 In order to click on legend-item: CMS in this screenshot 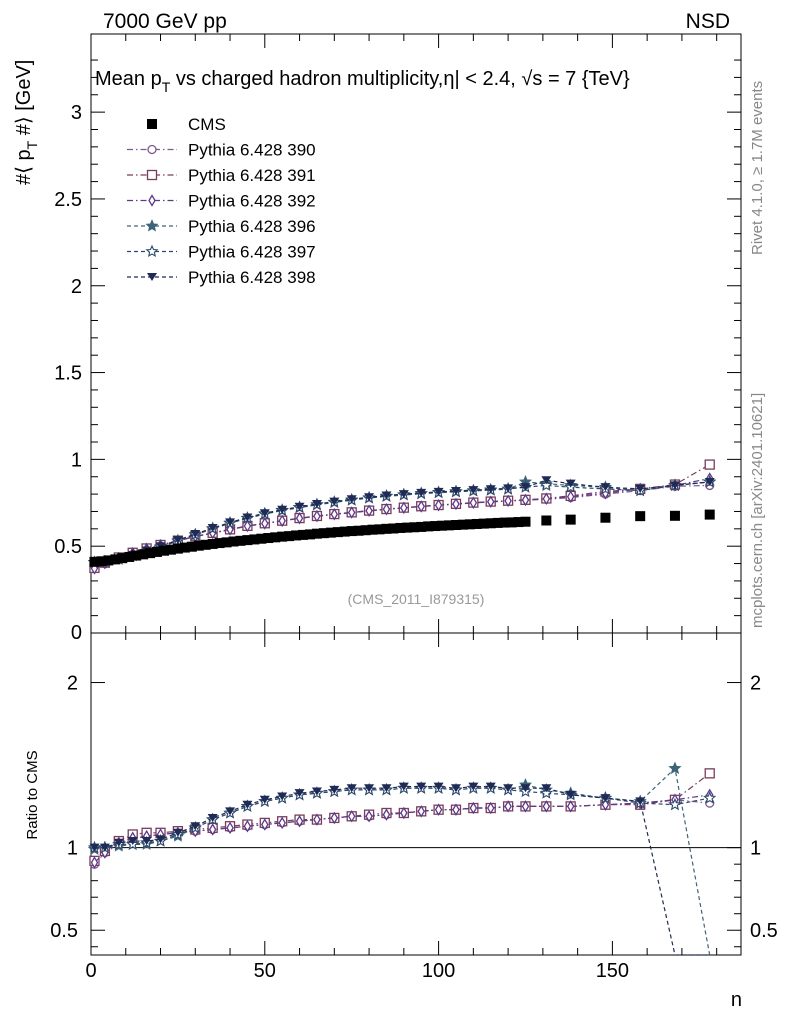, I will do `click(186, 124)`.